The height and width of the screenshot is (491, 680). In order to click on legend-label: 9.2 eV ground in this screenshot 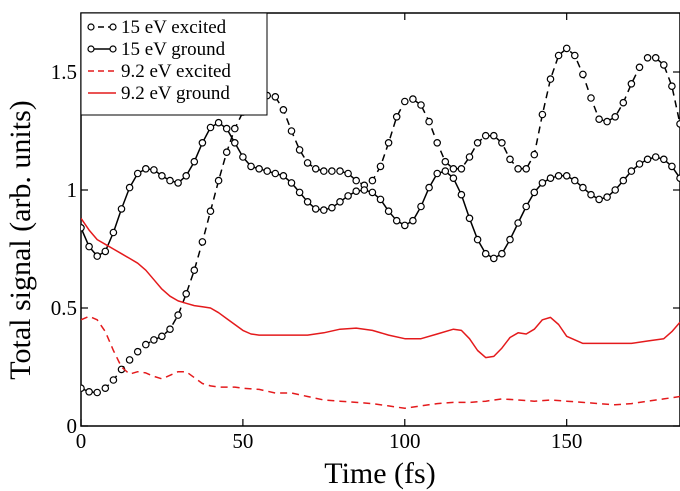, I will do `click(175, 93)`.